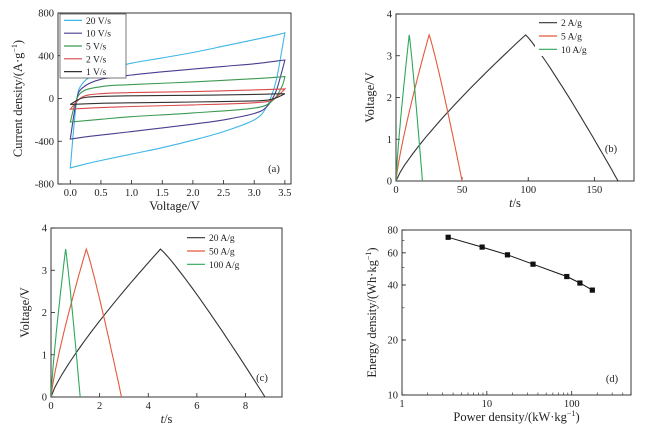  Describe the element at coordinates (96, 48) in the screenshot. I see `legend-label: 5 V/s` at that location.